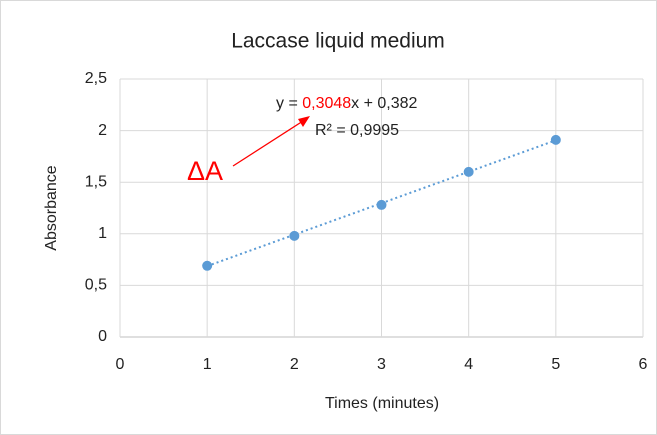 This screenshot has height=435, width=657. Describe the element at coordinates (51, 207) in the screenshot. I see `y-axis-label: Absorbance` at that location.